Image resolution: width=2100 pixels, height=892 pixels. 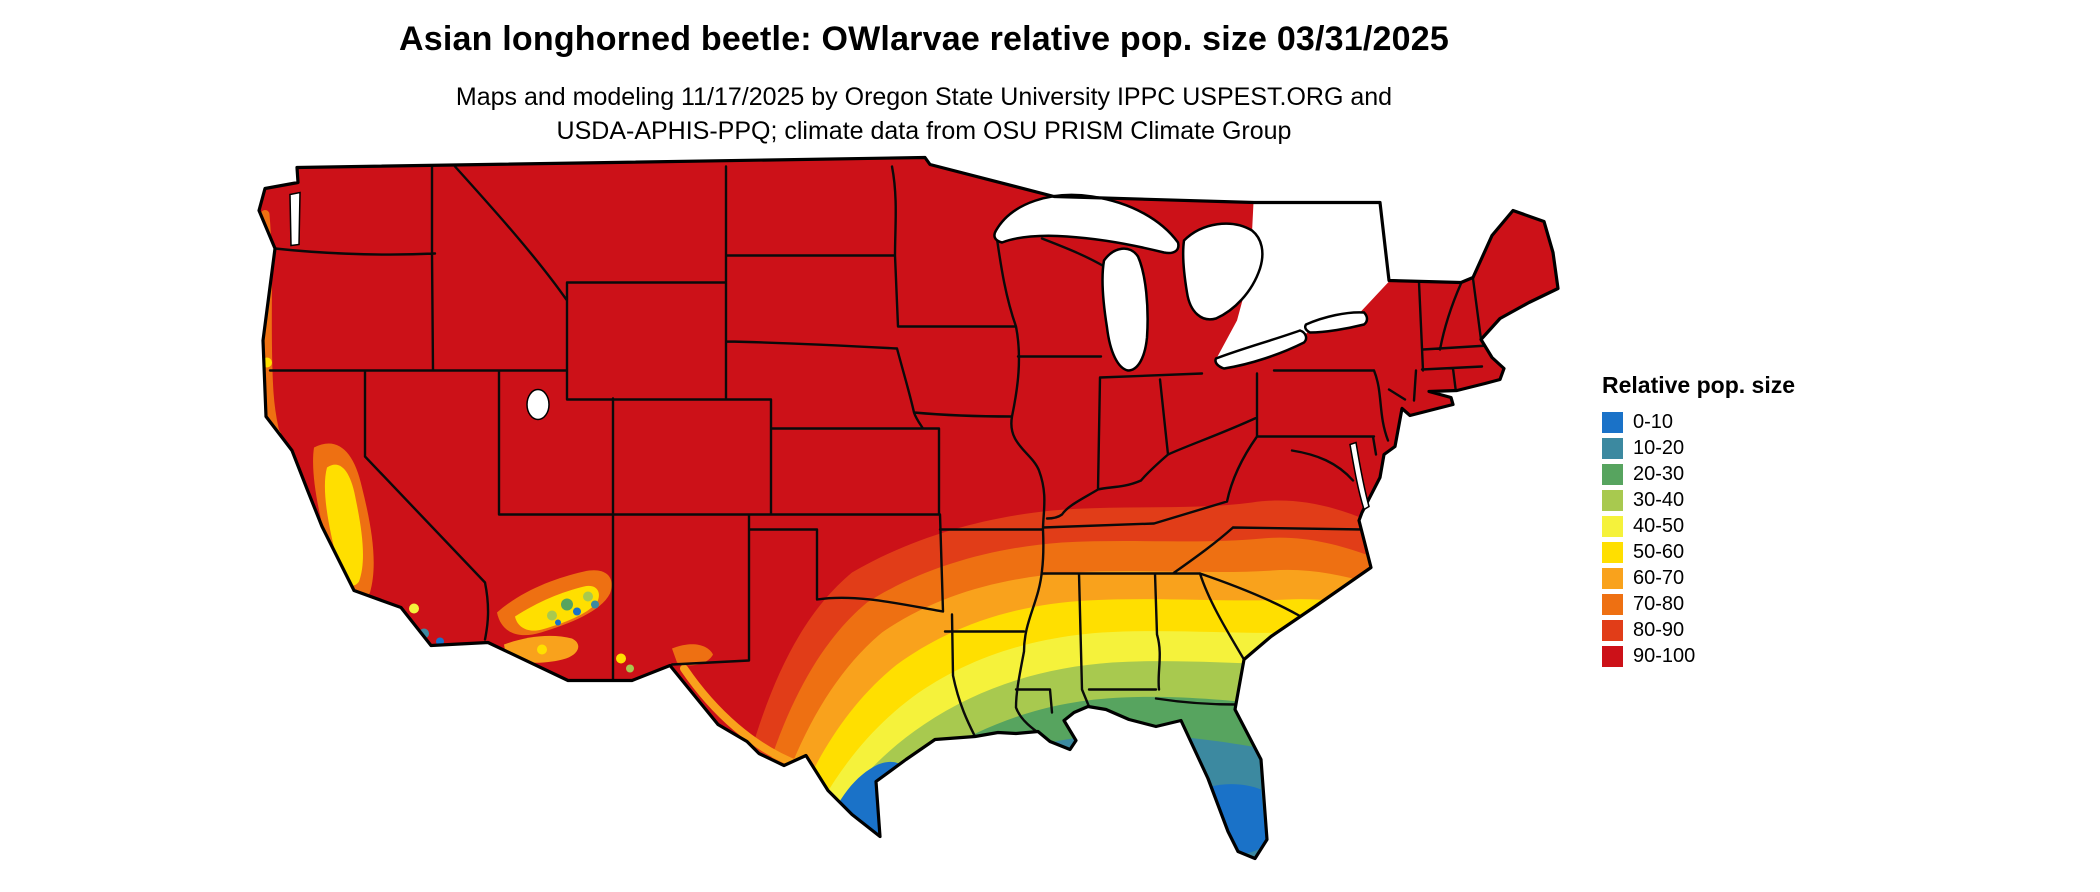 What do you see at coordinates (1659, 577) in the screenshot?
I see `legend-label: 60-70` at bounding box center [1659, 577].